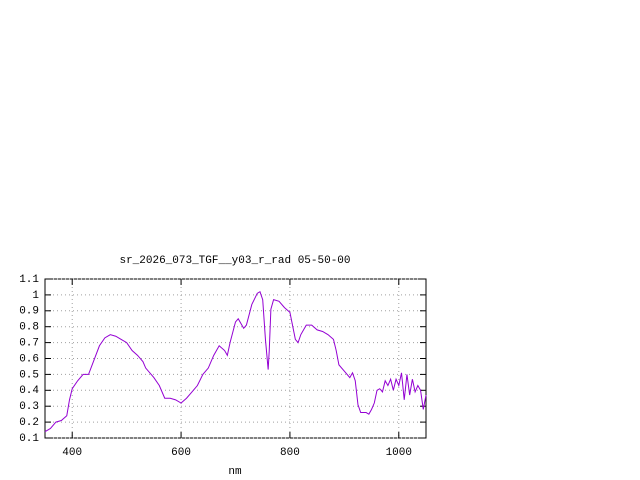 This screenshot has height=480, width=640. Describe the element at coordinates (29, 391) in the screenshot. I see `y-tick-label: 0.4` at that location.